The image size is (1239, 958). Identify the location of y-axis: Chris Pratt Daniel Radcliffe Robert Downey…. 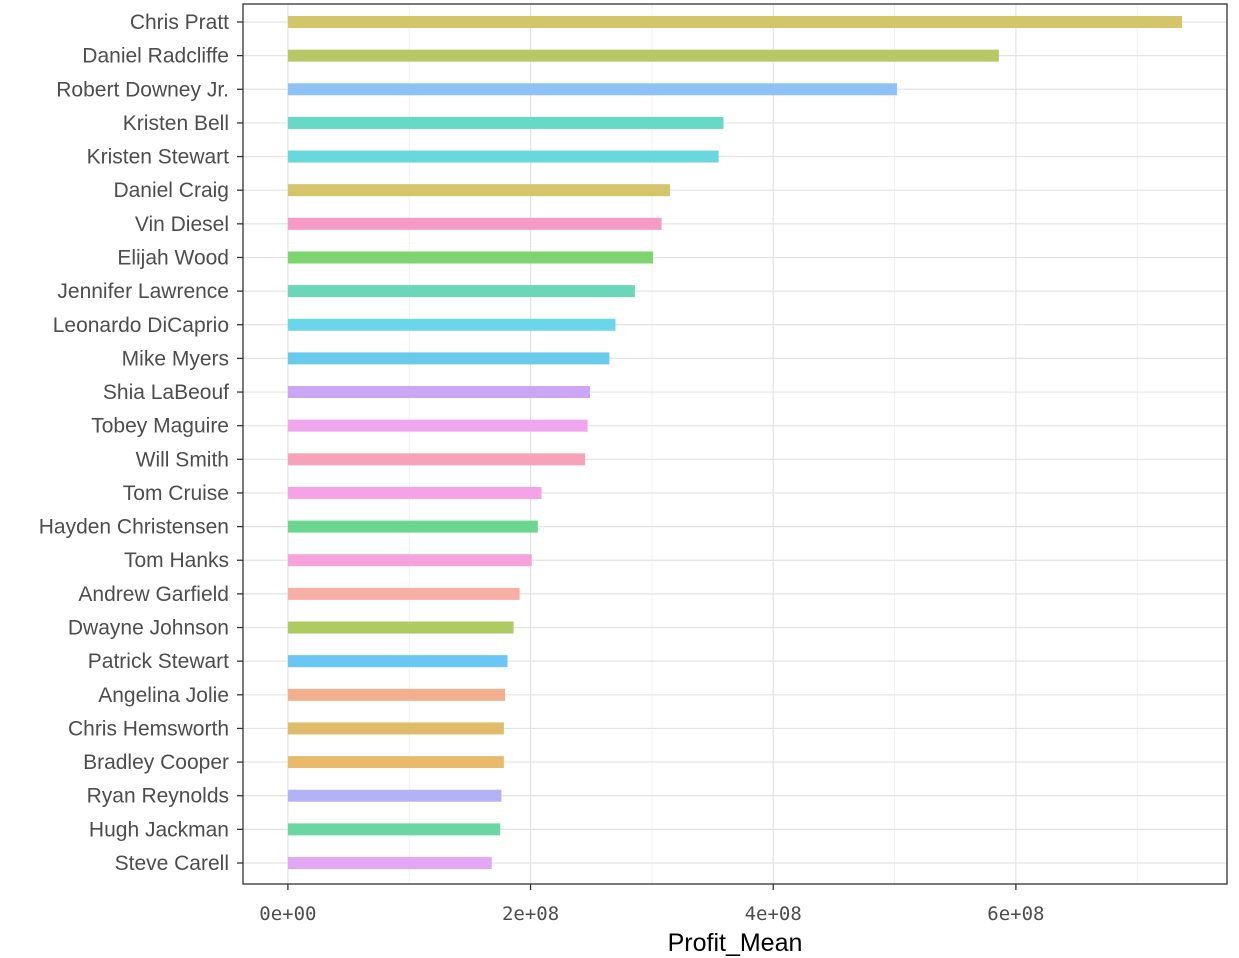
(141, 443).